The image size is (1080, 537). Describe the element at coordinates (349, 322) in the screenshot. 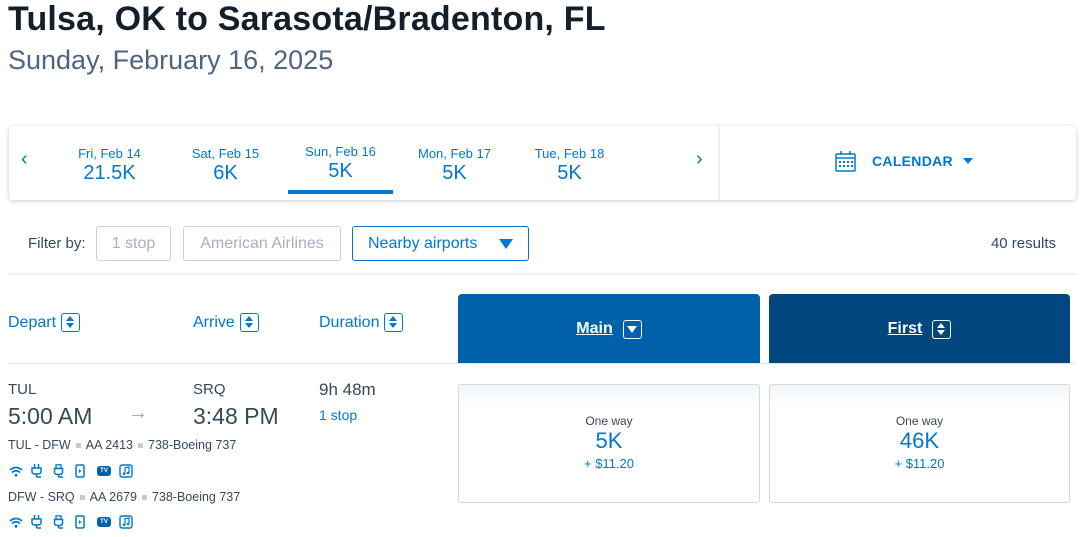

I see `duration-header: Duration` at that location.